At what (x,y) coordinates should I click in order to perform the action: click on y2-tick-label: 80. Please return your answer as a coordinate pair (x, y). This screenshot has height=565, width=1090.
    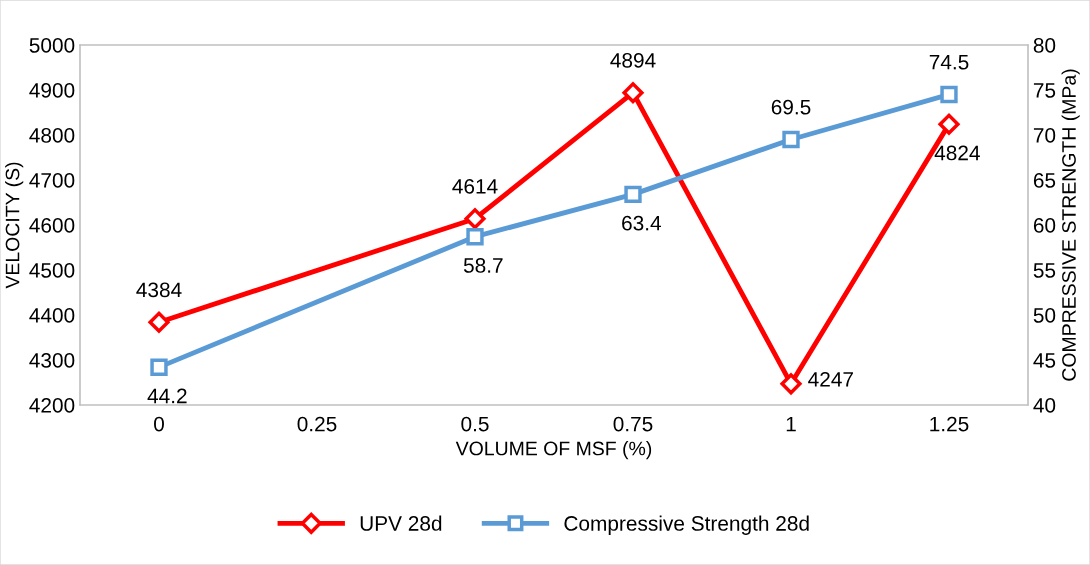
    Looking at the image, I should click on (1044, 45).